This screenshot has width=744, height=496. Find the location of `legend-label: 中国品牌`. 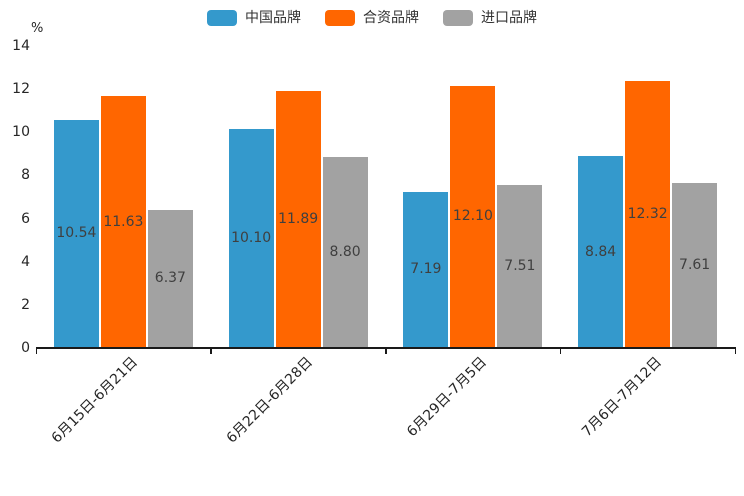

legend-label: 中国品牌 is located at coordinates (273, 18).